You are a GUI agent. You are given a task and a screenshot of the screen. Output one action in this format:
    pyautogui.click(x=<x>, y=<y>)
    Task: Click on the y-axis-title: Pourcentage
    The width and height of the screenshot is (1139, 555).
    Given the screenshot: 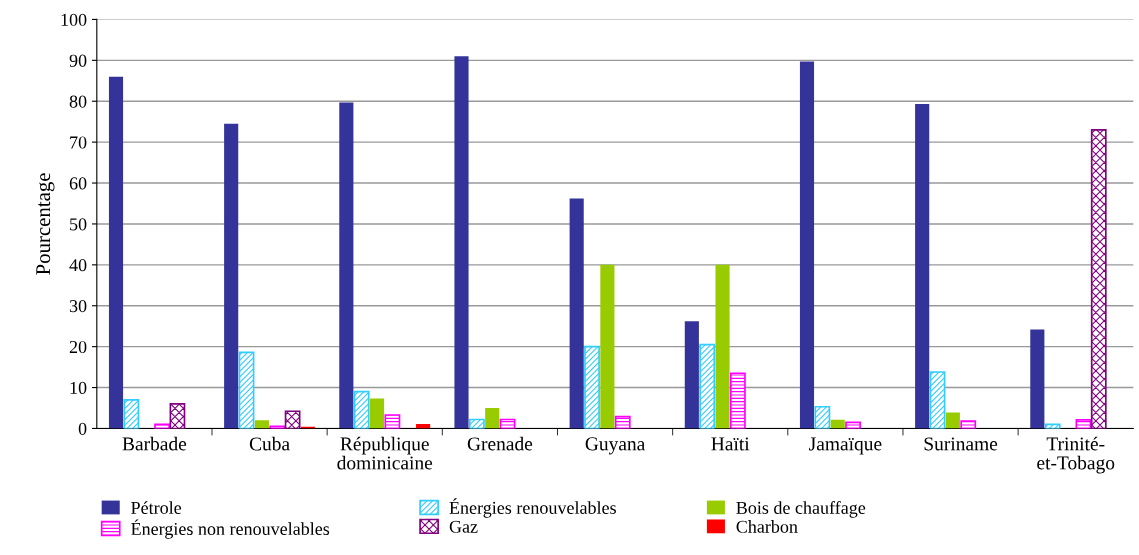 What is the action you would take?
    pyautogui.click(x=45, y=224)
    